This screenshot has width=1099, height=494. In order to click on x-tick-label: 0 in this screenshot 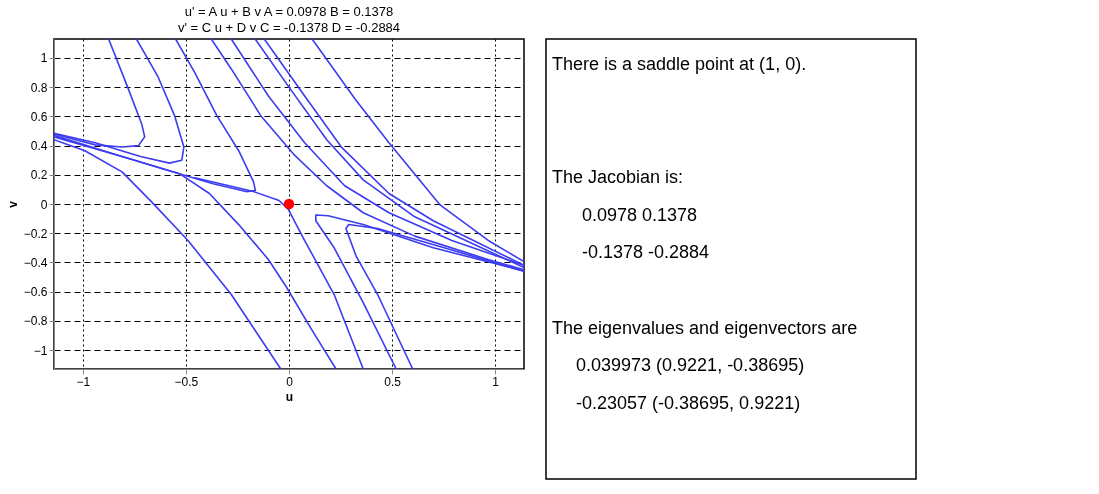, I will do `click(290, 381)`.